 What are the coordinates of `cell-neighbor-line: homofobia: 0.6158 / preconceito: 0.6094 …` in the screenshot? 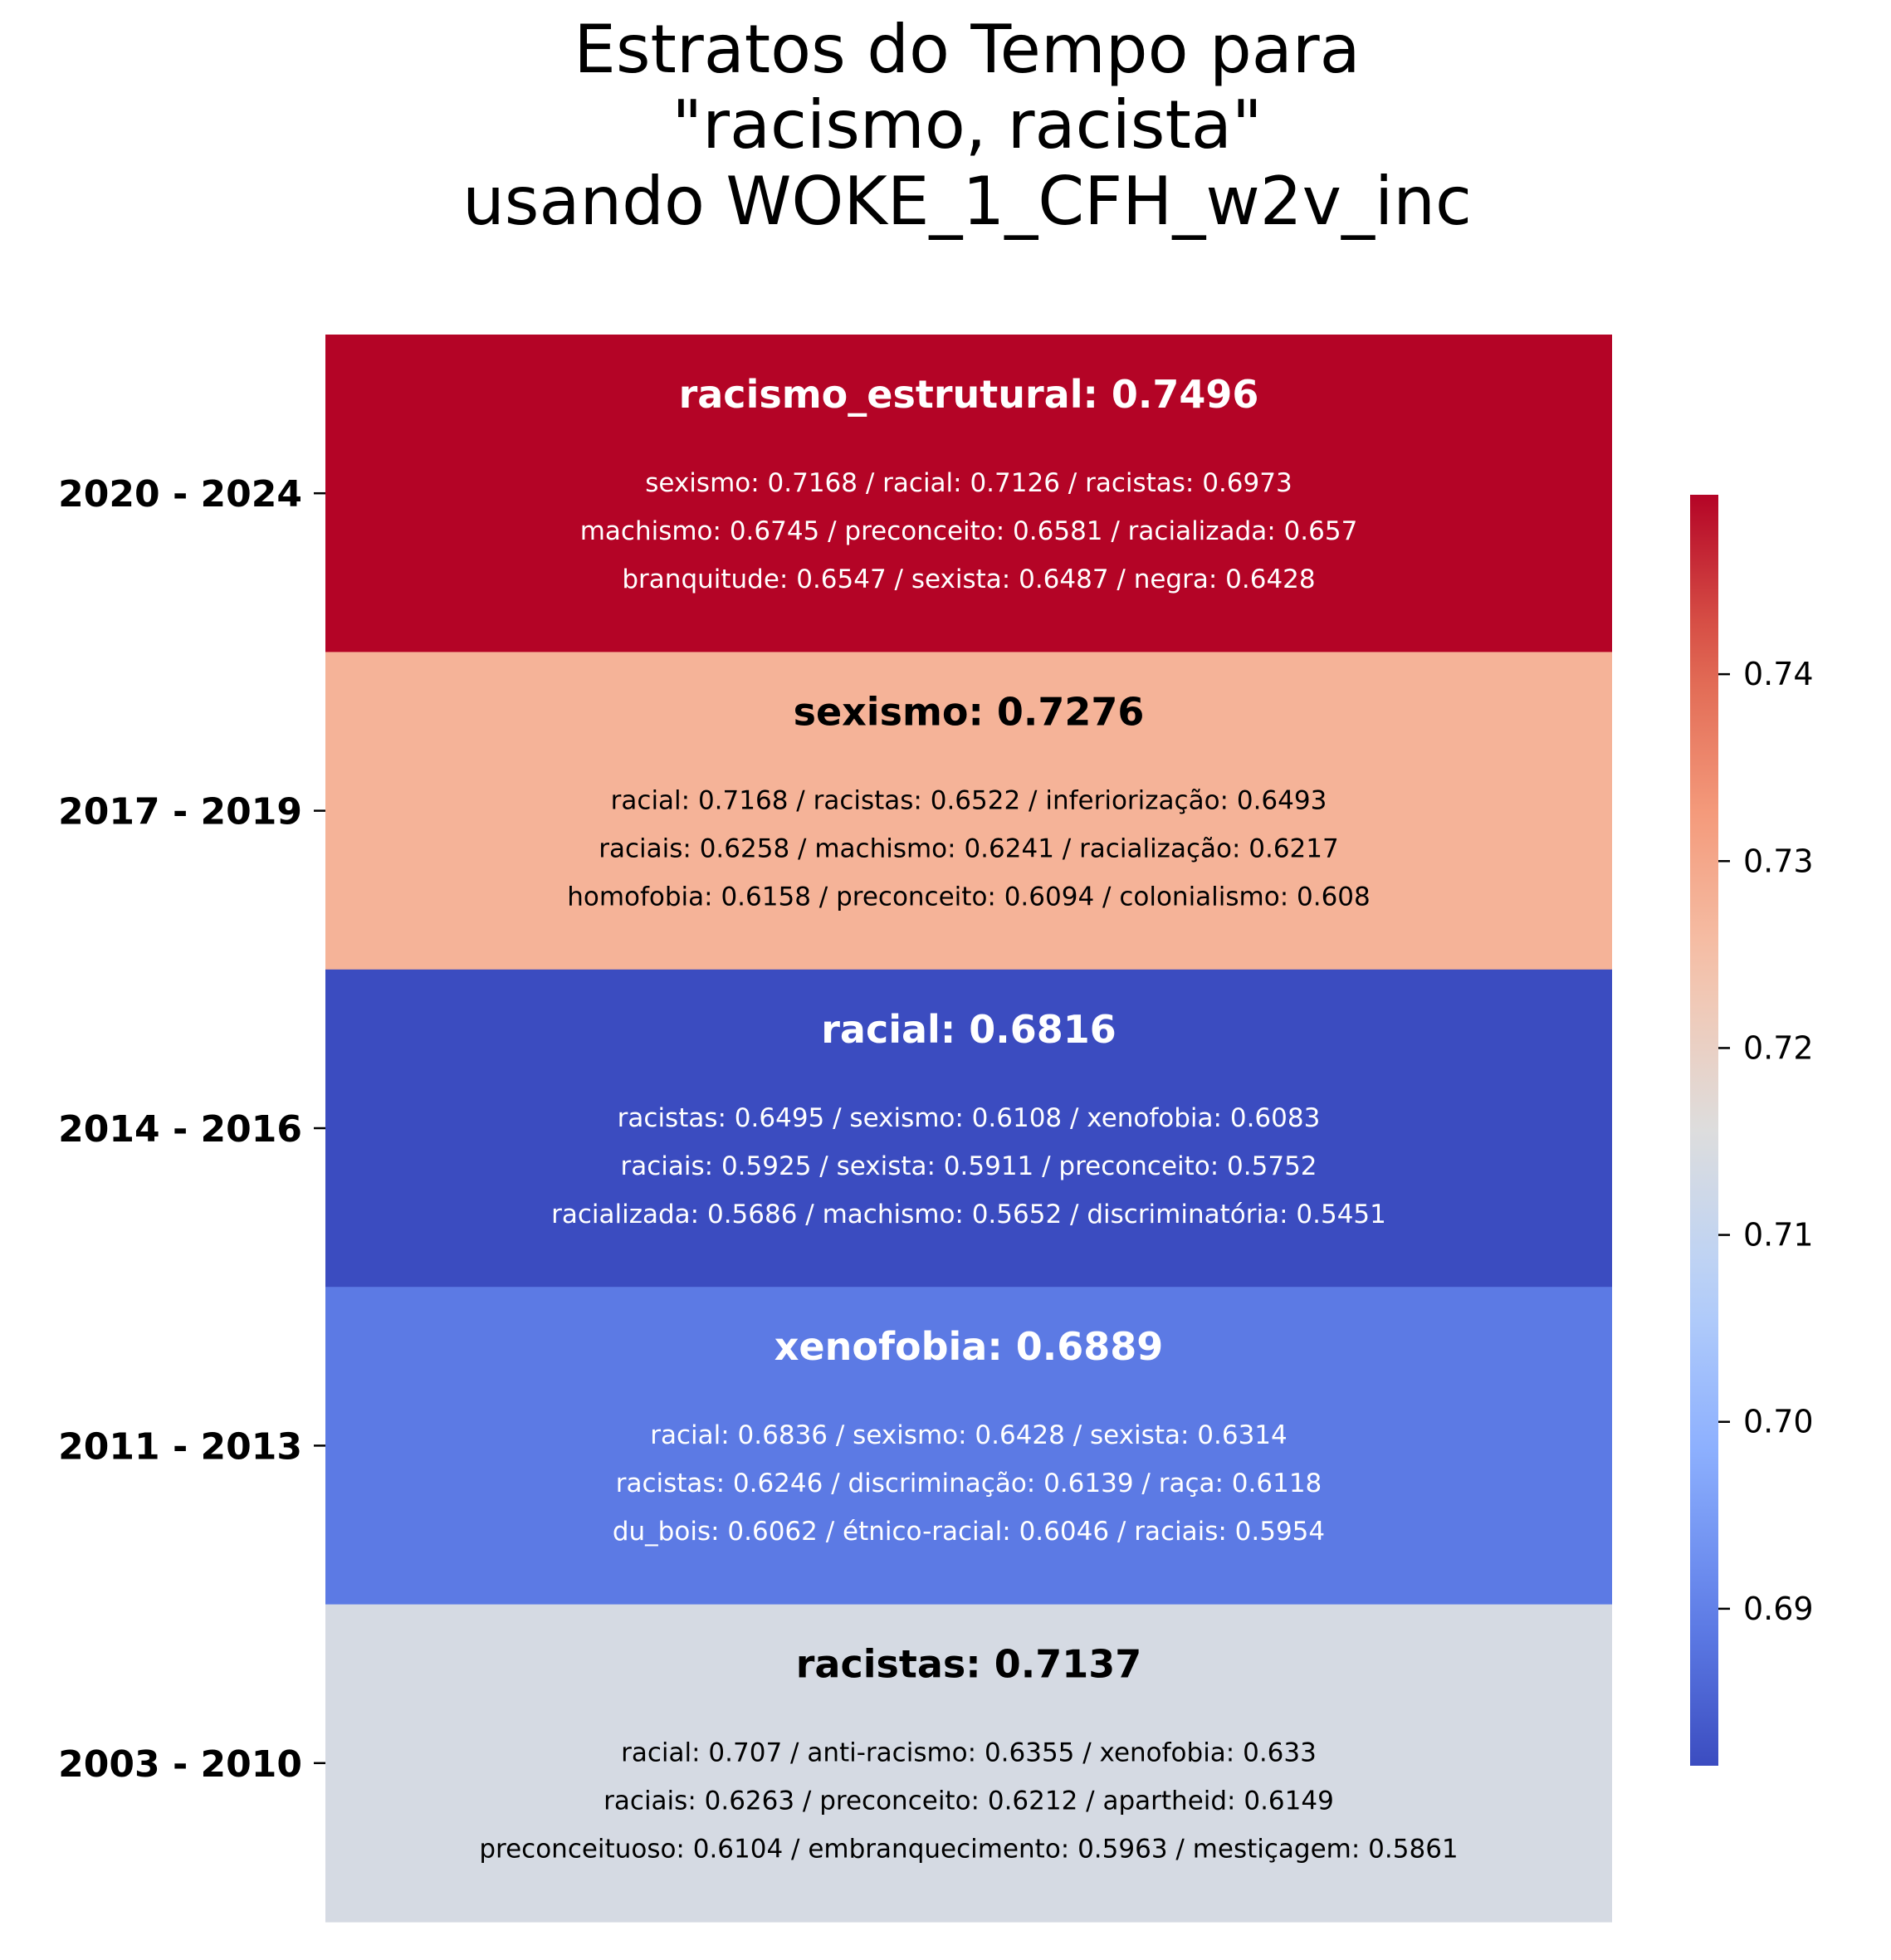 It's located at (969, 897).